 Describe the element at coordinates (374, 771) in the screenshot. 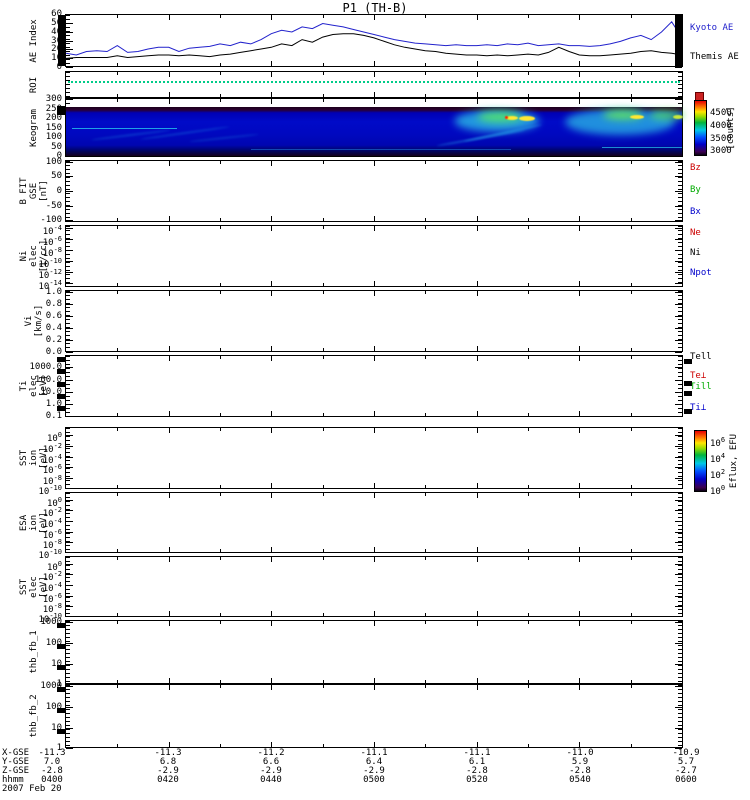

I see `xaxis-value-z: -2.9` at that location.